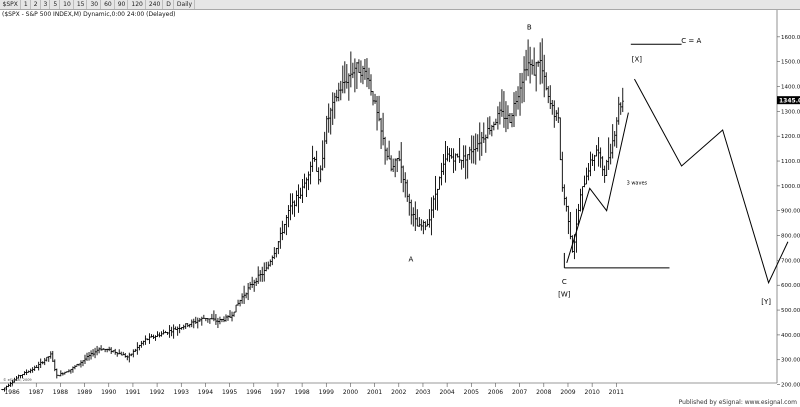 This screenshot has width=800, height=407. What do you see at coordinates (95, 4) in the screenshot?
I see `interval-button-30: 30` at bounding box center [95, 4].